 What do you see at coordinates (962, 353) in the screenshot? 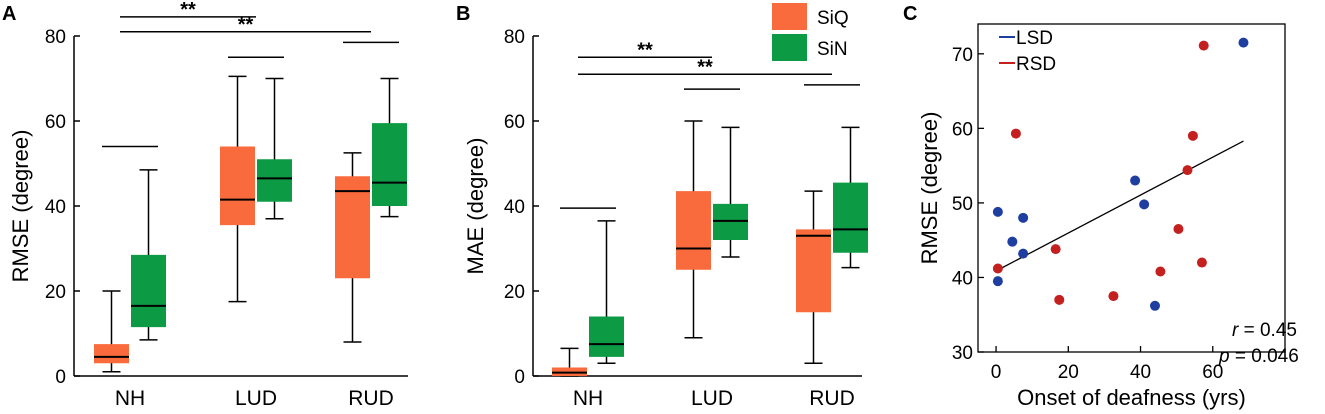
I see `c-y-tick-label: 30` at bounding box center [962, 353].